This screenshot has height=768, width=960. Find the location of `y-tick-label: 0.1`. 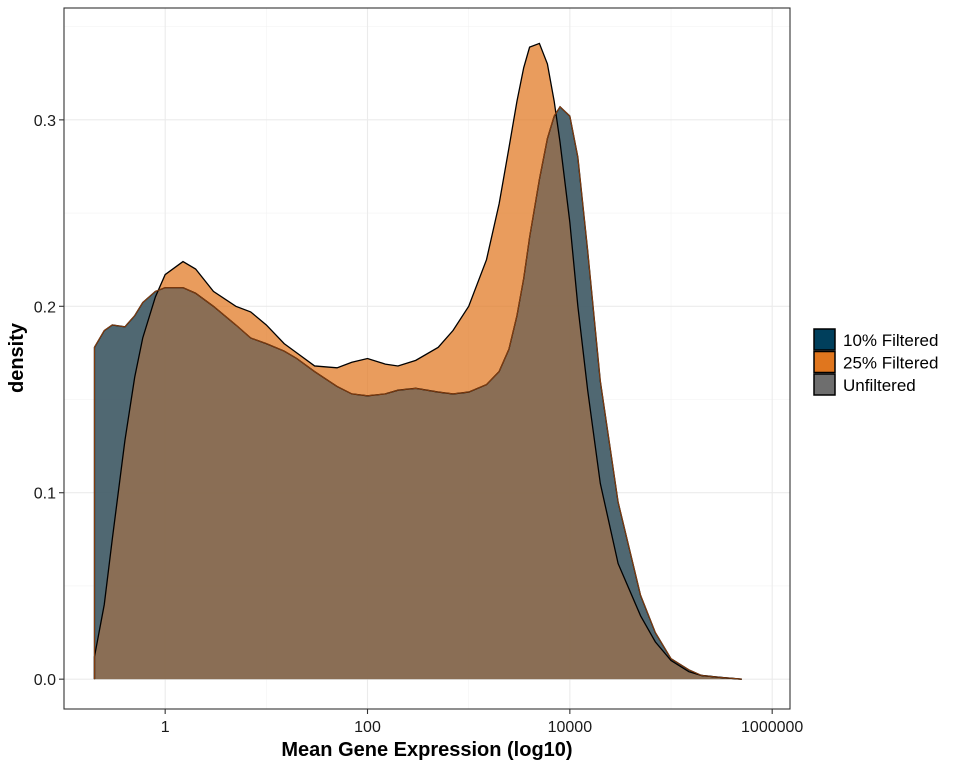

y-tick-label: 0.1 is located at coordinates (45, 494).